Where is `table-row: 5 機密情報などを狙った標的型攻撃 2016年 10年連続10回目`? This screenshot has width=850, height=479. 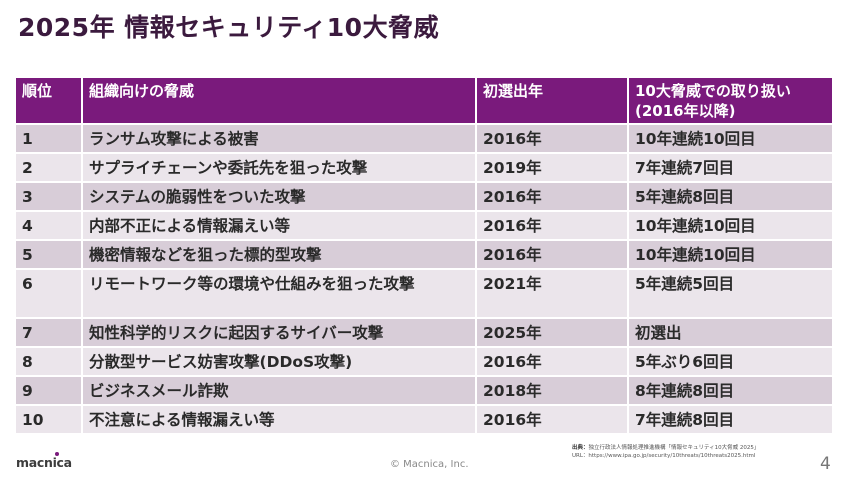
table-row: 5 機密情報などを狙った標的型攻撃 2016年 10年連続10回目 is located at coordinates (424, 255).